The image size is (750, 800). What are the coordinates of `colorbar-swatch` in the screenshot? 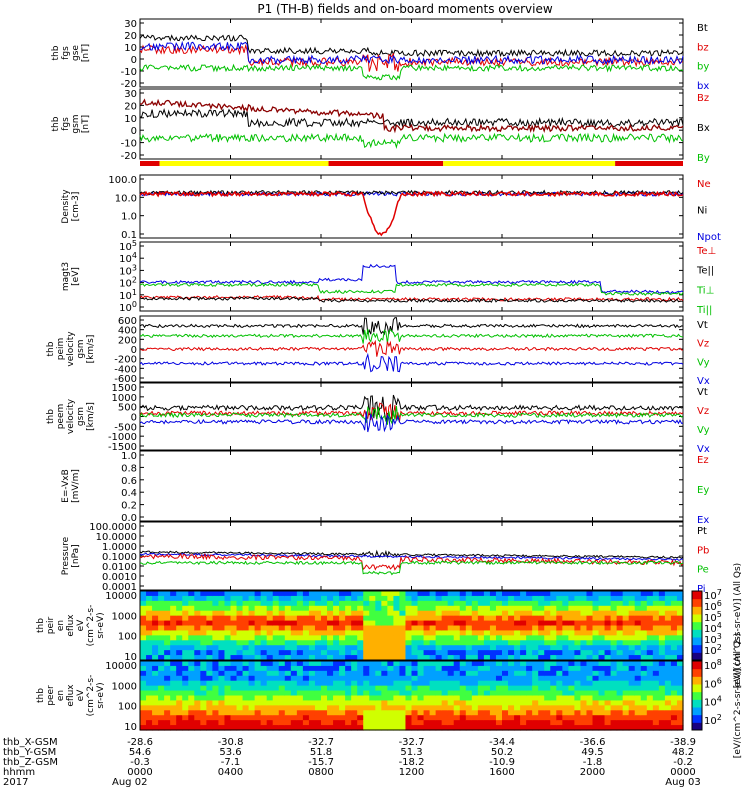 It's located at (697, 625).